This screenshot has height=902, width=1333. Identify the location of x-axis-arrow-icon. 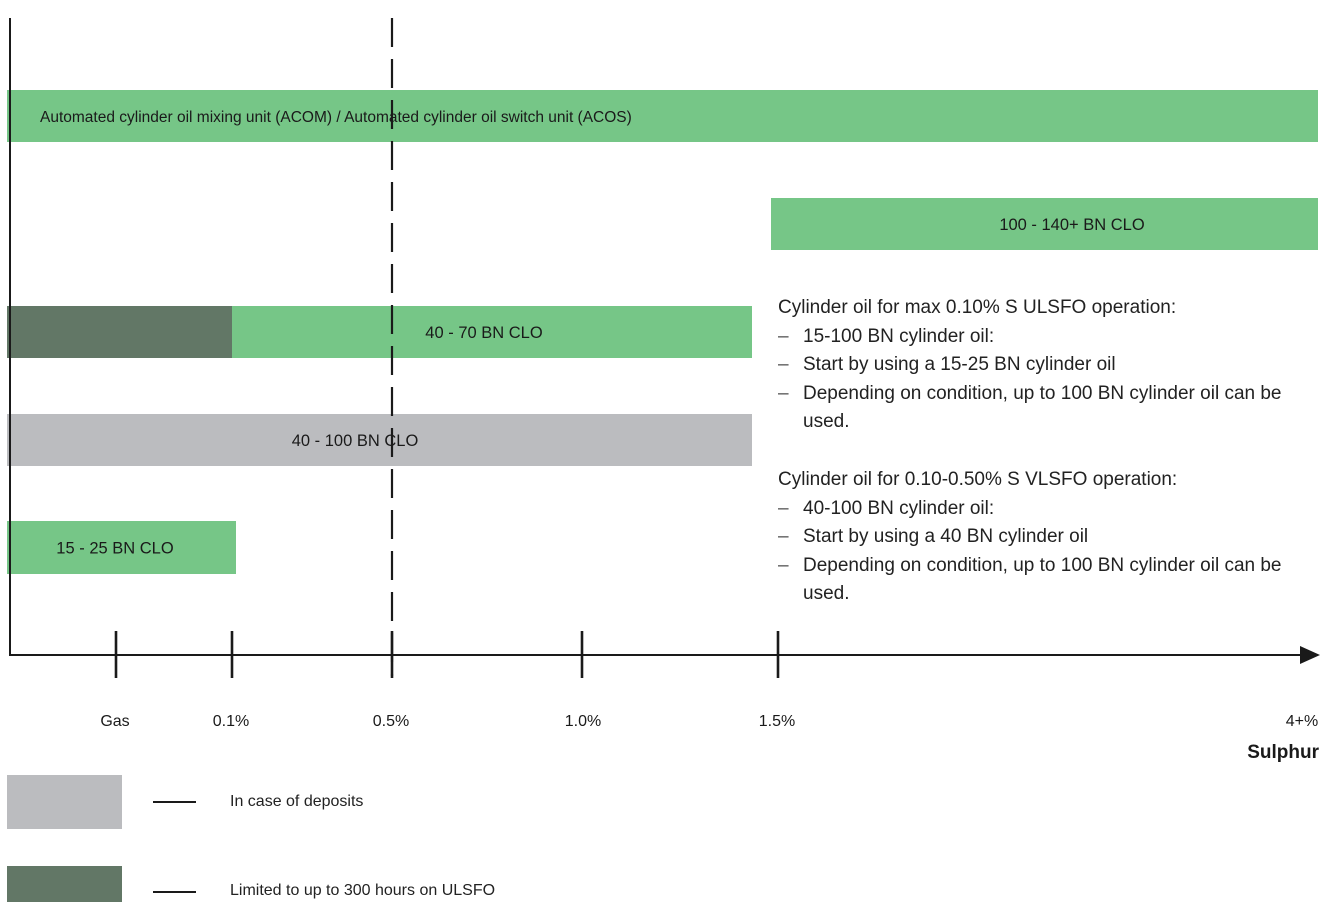
(1310, 655).